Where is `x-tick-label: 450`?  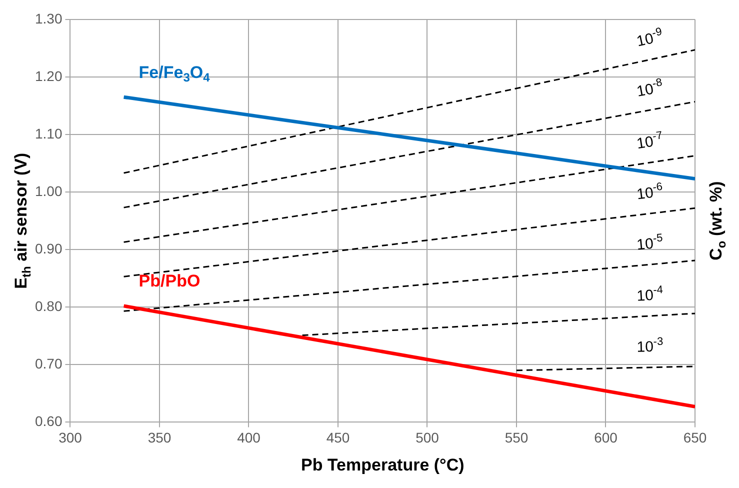 x-tick-label: 450 is located at coordinates (338, 437).